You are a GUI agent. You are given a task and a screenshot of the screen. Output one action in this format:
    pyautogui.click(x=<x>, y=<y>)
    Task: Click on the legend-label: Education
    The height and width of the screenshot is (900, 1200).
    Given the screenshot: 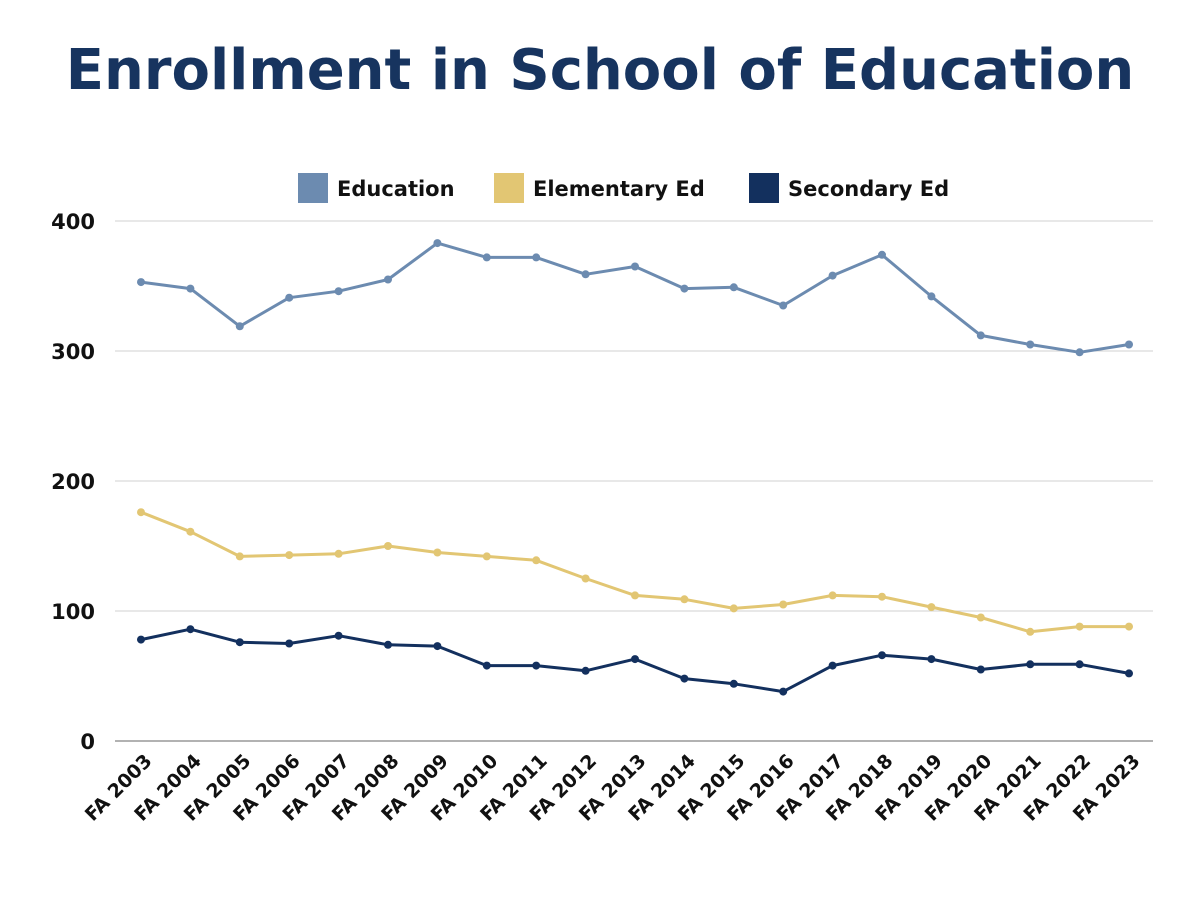 What is the action you would take?
    pyautogui.click(x=396, y=189)
    